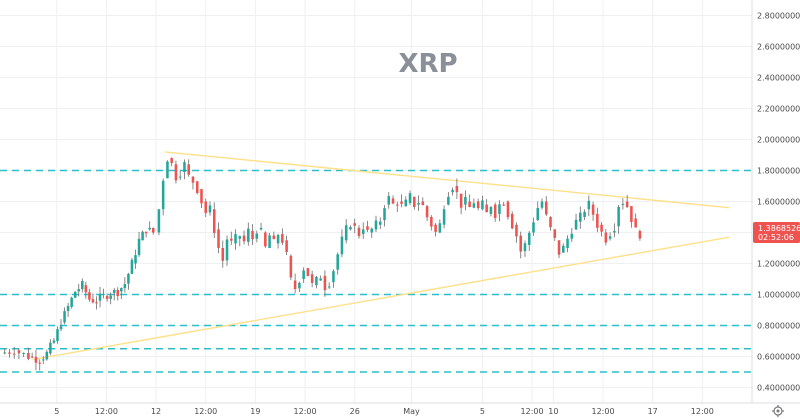  I want to click on y-tick-label: 2.00000000, so click(778, 140).